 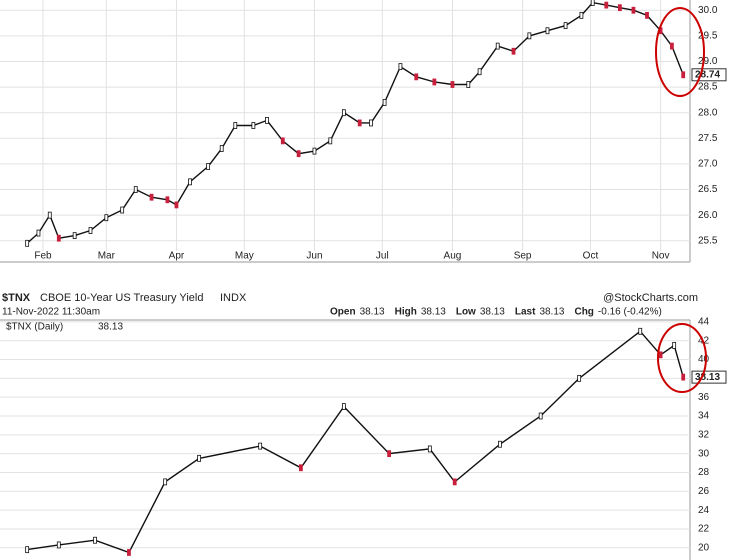 What do you see at coordinates (708, 164) in the screenshot?
I see `y-tick-label: 27.0` at bounding box center [708, 164].